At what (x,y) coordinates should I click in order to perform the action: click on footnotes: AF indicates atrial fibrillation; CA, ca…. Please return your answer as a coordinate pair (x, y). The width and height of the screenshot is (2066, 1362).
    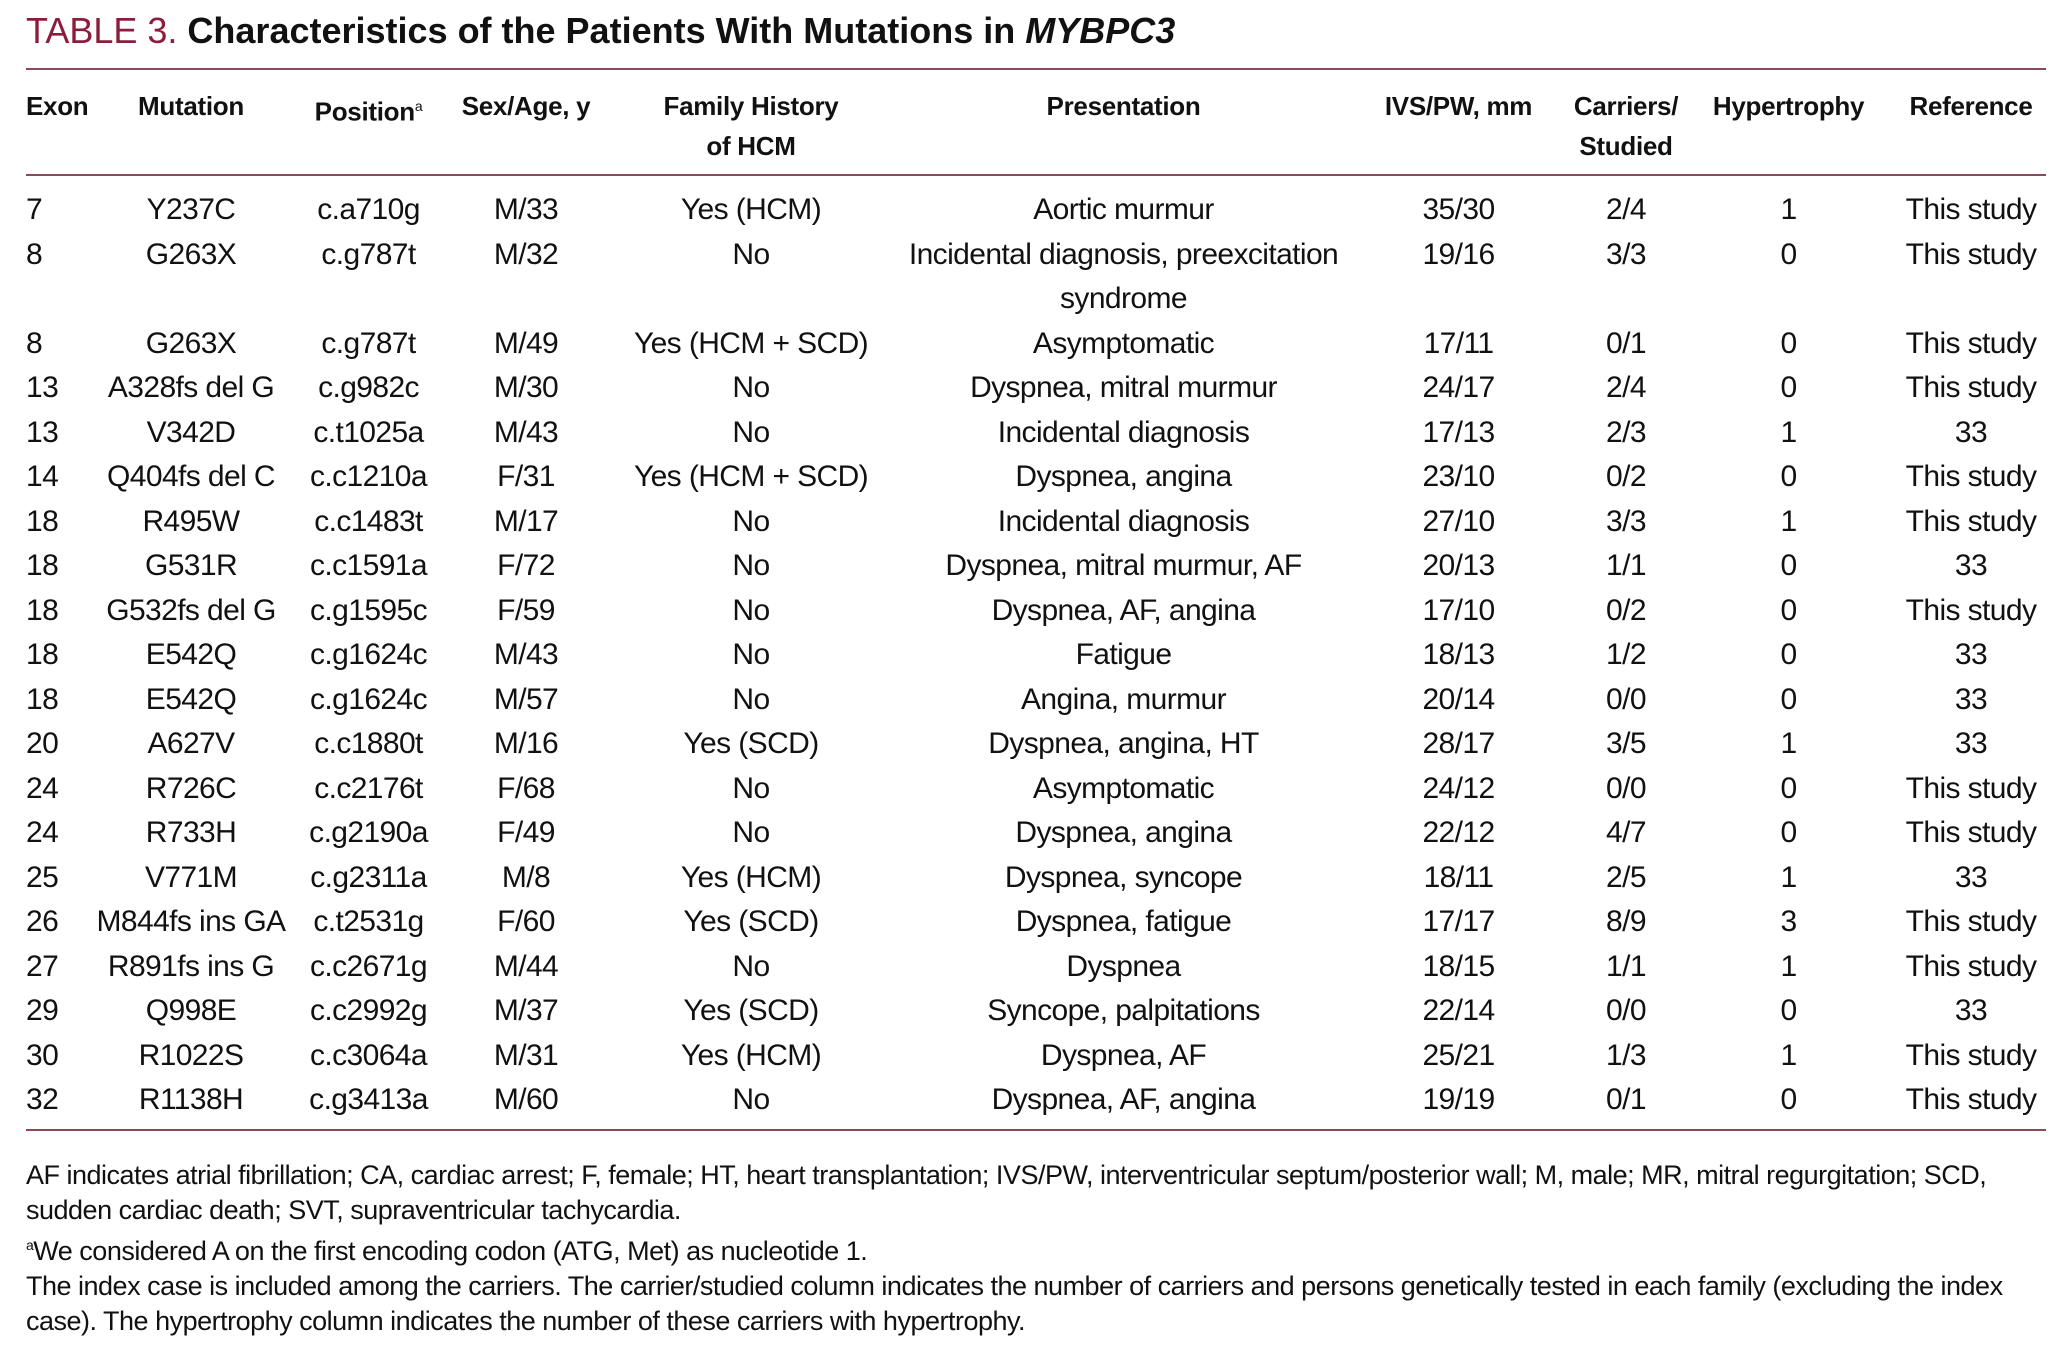
    Looking at the image, I should click on (1041, 1248).